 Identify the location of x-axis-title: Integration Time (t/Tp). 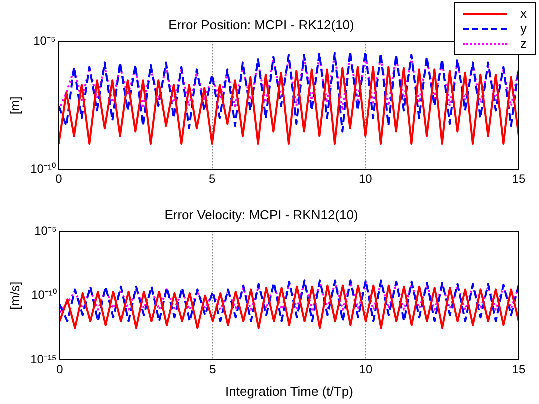
(290, 391).